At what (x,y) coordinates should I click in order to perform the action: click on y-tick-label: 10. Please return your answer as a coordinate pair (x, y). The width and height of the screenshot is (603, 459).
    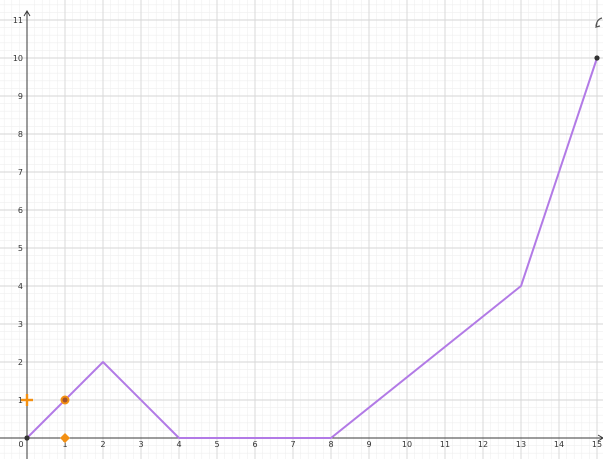
    Looking at the image, I should click on (18, 58).